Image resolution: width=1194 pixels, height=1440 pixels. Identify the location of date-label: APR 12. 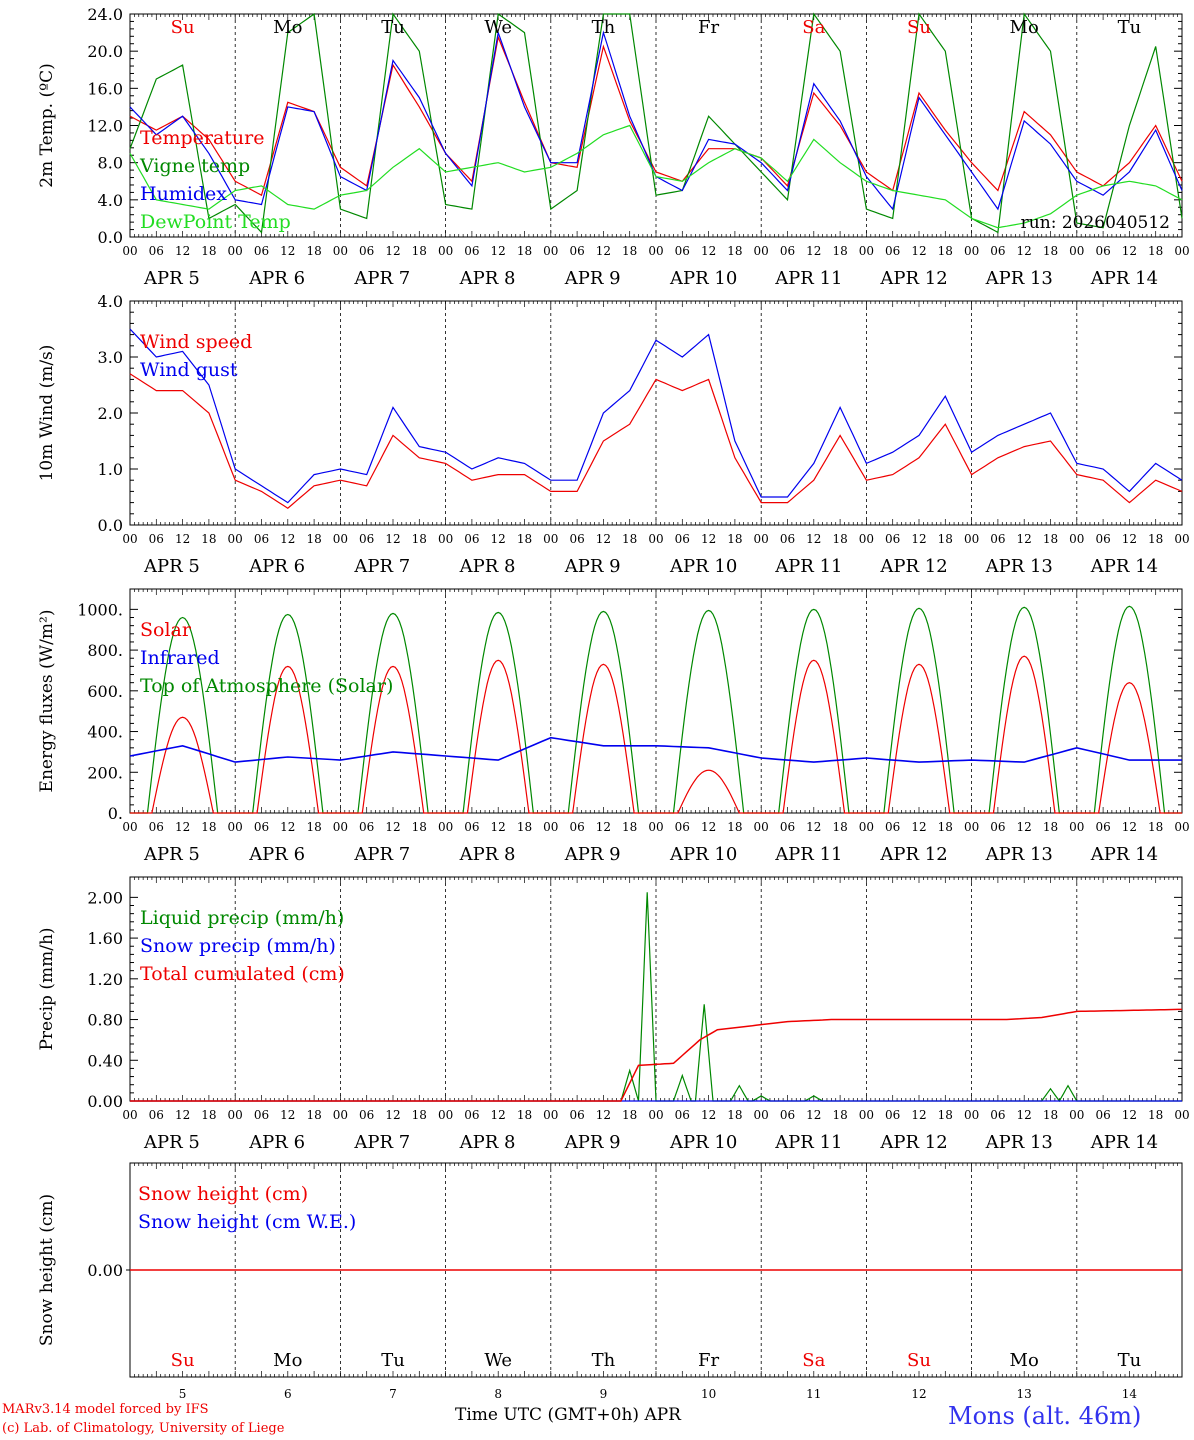
(913, 1142).